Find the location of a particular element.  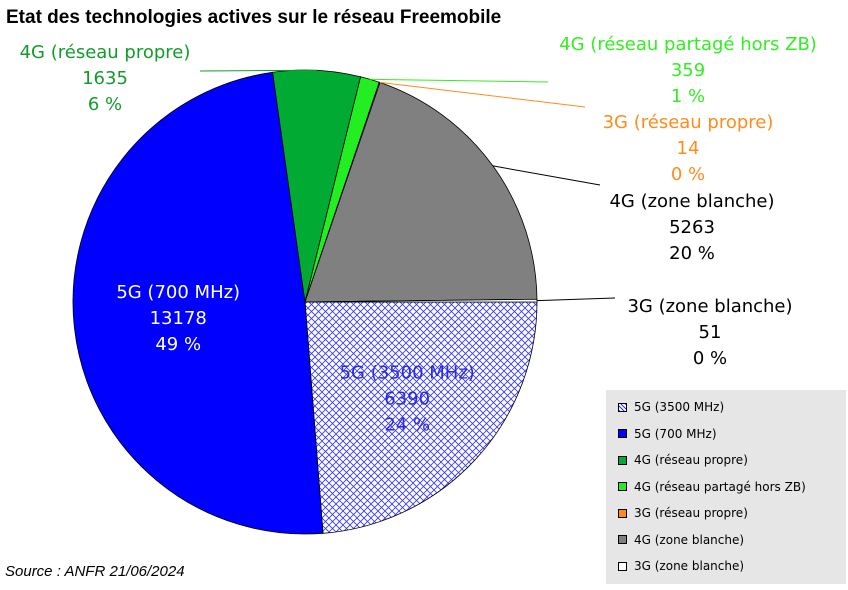

leader-line-4g-reseau-propre is located at coordinates (258, 70).